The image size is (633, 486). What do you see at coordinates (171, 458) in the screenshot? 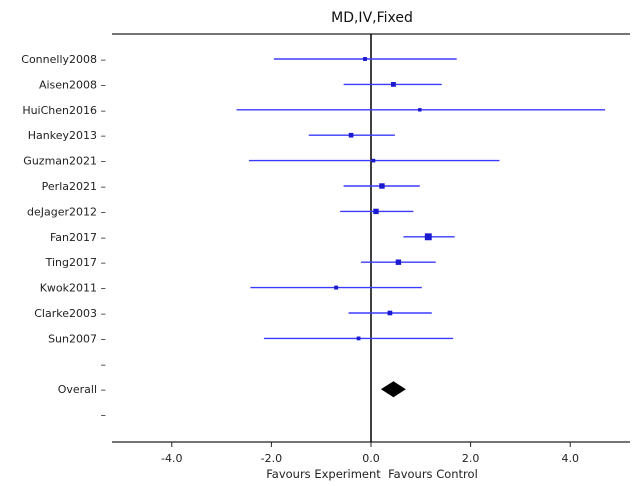
I see `x-tick-label: -4.0` at bounding box center [171, 458].